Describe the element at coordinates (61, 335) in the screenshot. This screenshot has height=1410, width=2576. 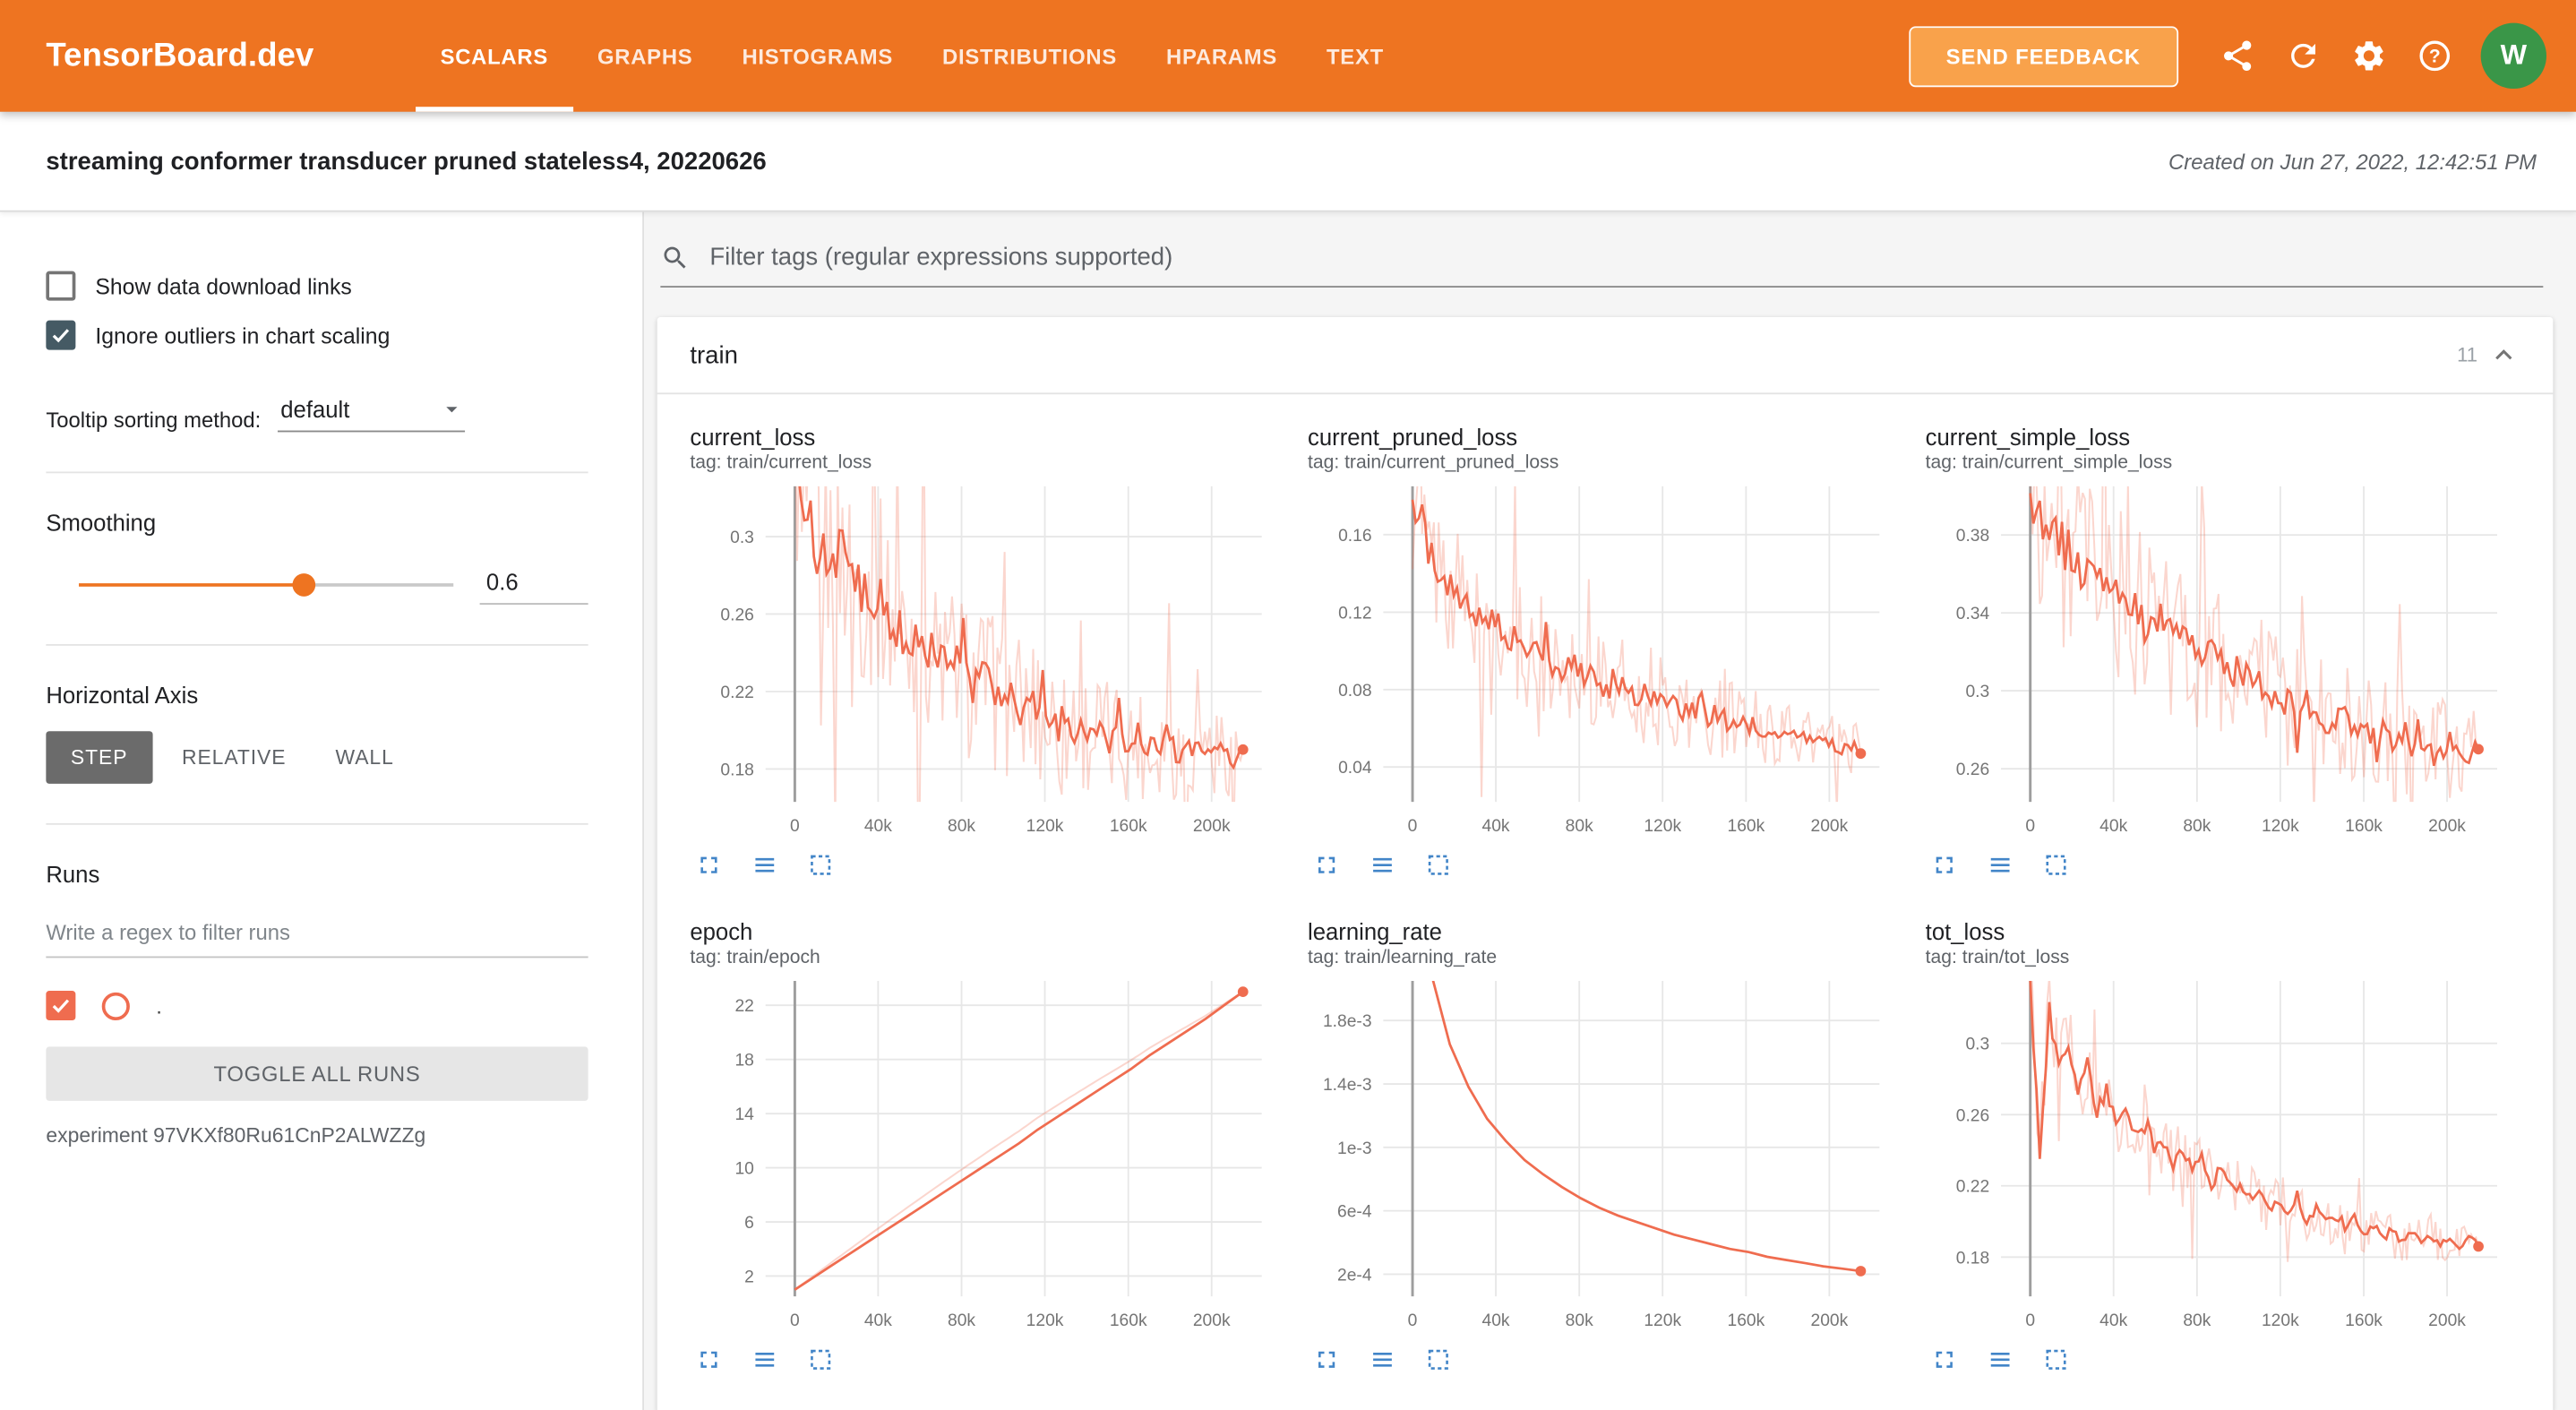
I see `checkbox-checked-icon` at that location.